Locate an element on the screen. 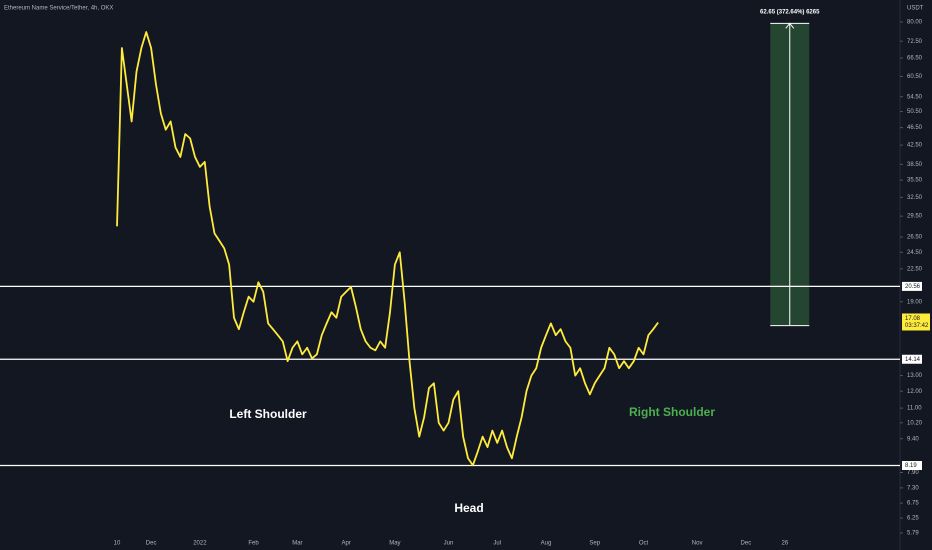 The width and height of the screenshot is (932, 550). last-price-tag is located at coordinates (916, 322).